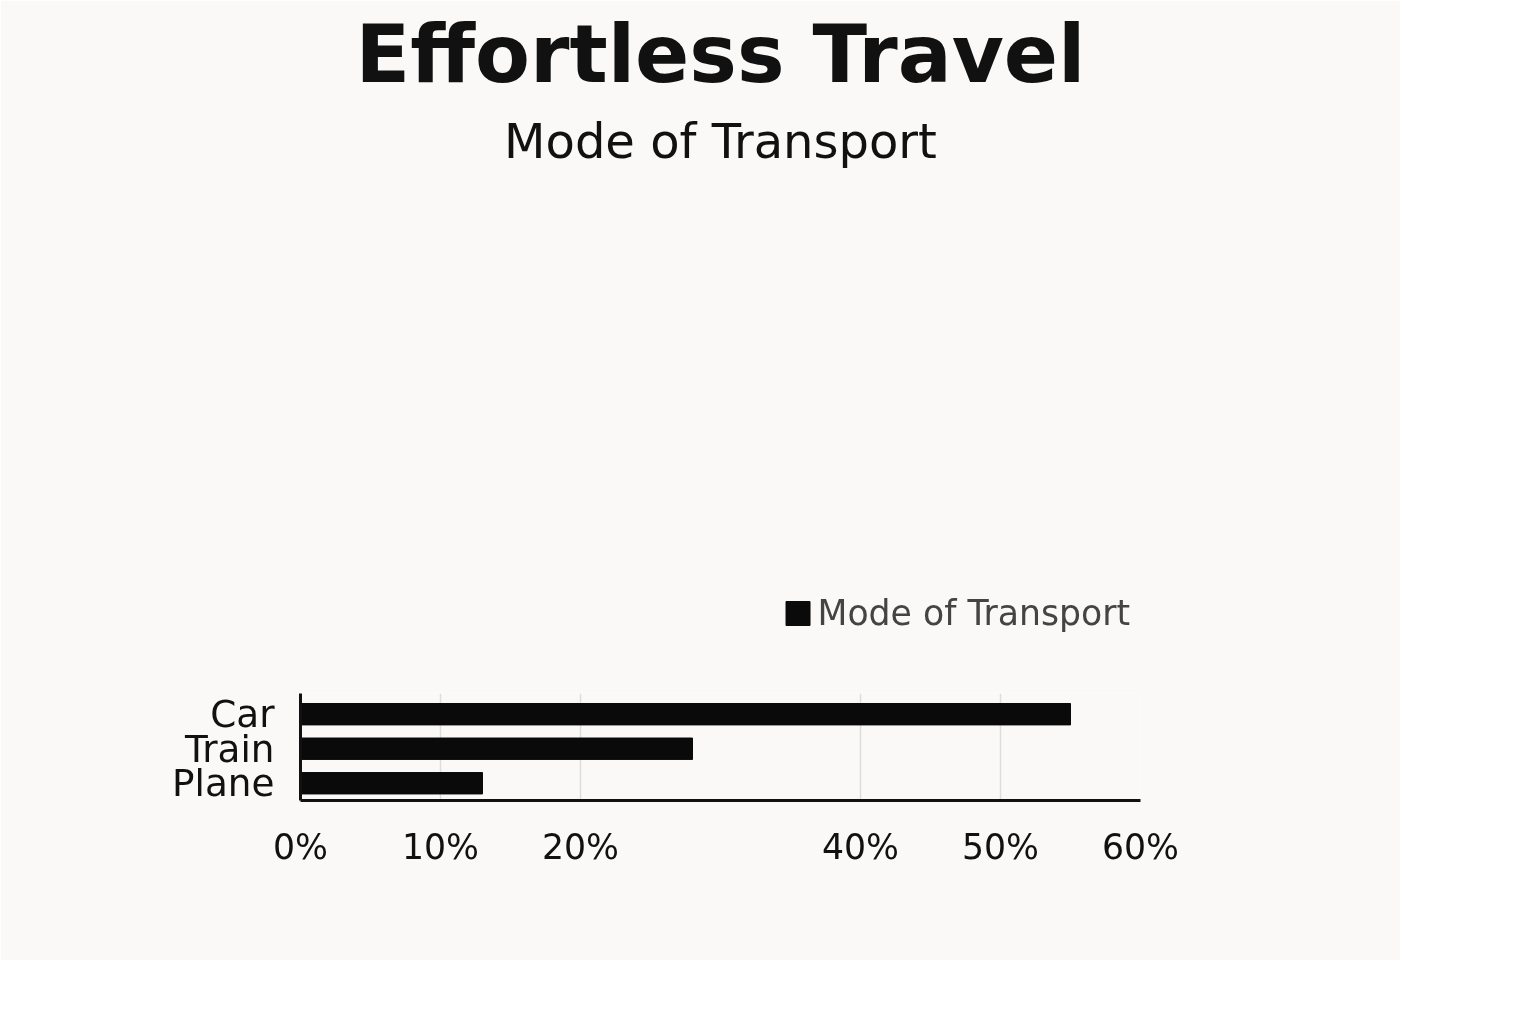  Describe the element at coordinates (720, 140) in the screenshot. I see `chart-subtitle: Mode of Transport` at that location.